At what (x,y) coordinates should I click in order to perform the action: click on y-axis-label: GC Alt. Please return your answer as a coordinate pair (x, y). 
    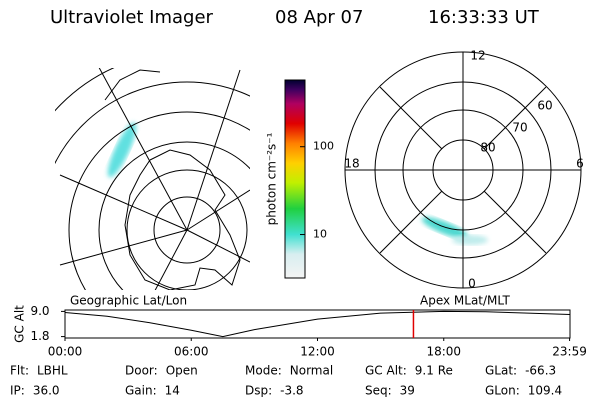
    Looking at the image, I should click on (20, 324).